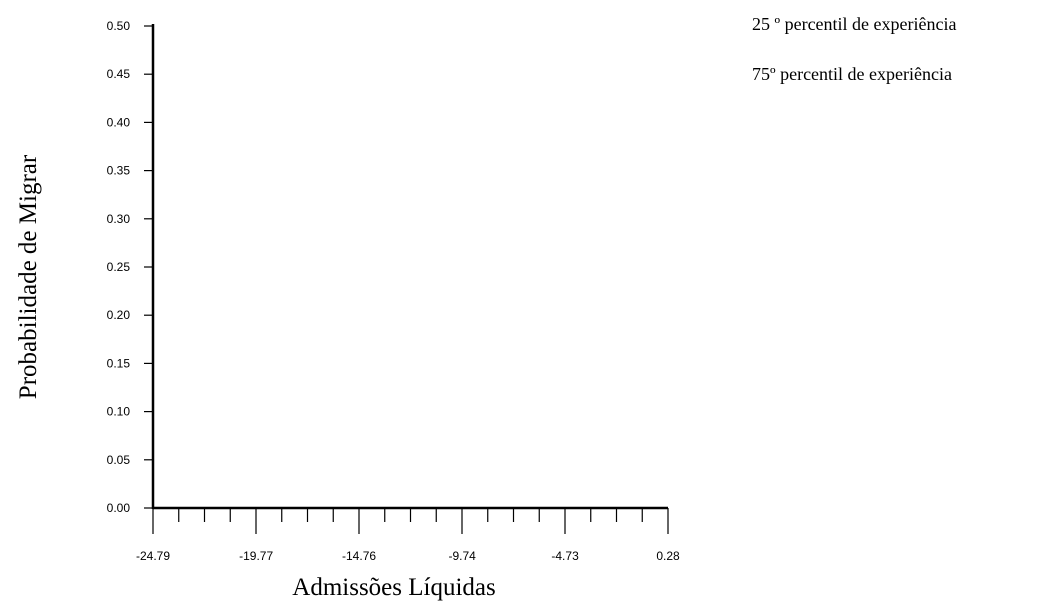 The image size is (1058, 603). I want to click on y-axis-title: Probabilidade de Migrar, so click(28, 276).